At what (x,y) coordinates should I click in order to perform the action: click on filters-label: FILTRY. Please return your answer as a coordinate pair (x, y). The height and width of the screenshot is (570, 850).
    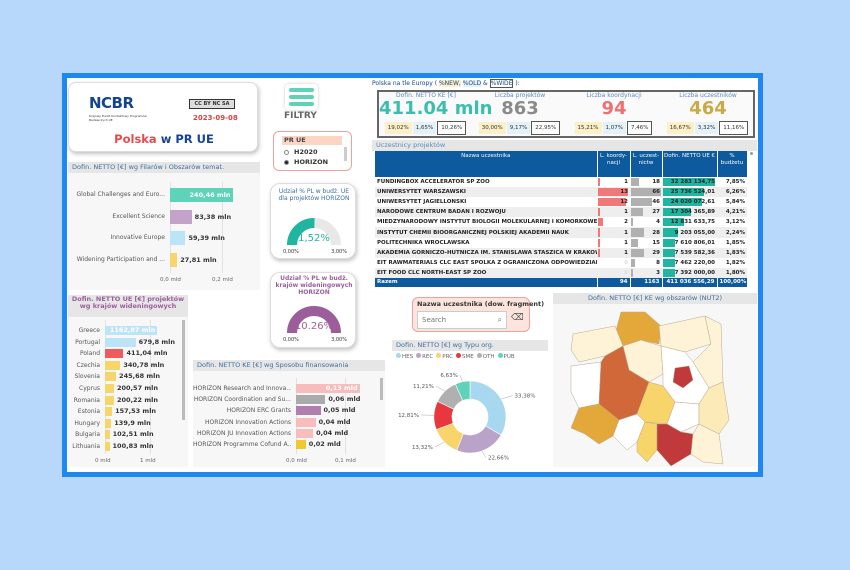
    Looking at the image, I should click on (300, 116).